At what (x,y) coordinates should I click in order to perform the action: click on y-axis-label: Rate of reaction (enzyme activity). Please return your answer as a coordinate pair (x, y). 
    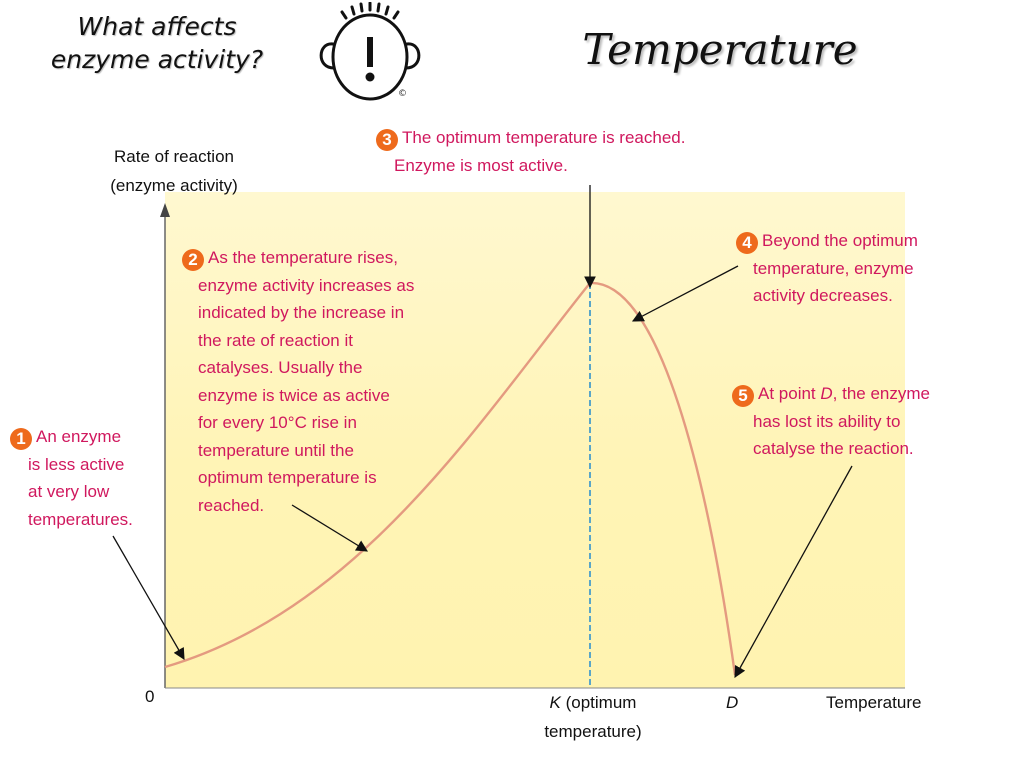
    Looking at the image, I should click on (174, 171).